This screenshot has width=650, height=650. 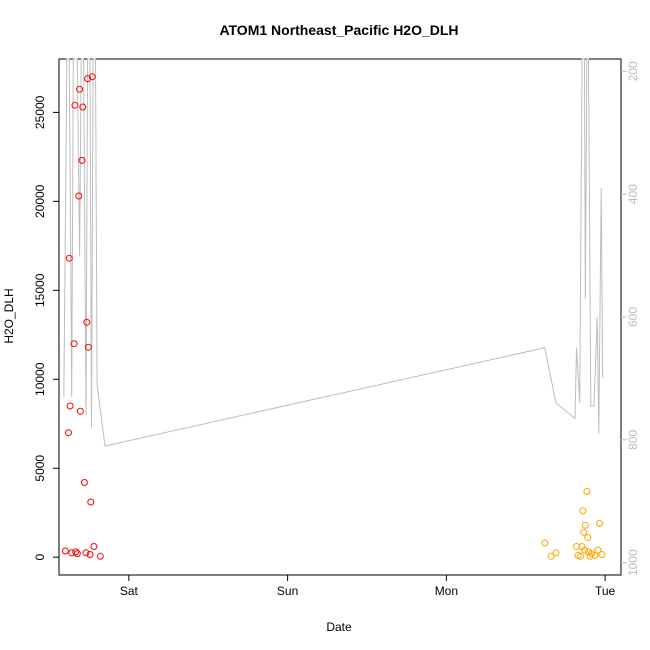 What do you see at coordinates (40, 290) in the screenshot?
I see `y-tick-label-3: 15000` at bounding box center [40, 290].